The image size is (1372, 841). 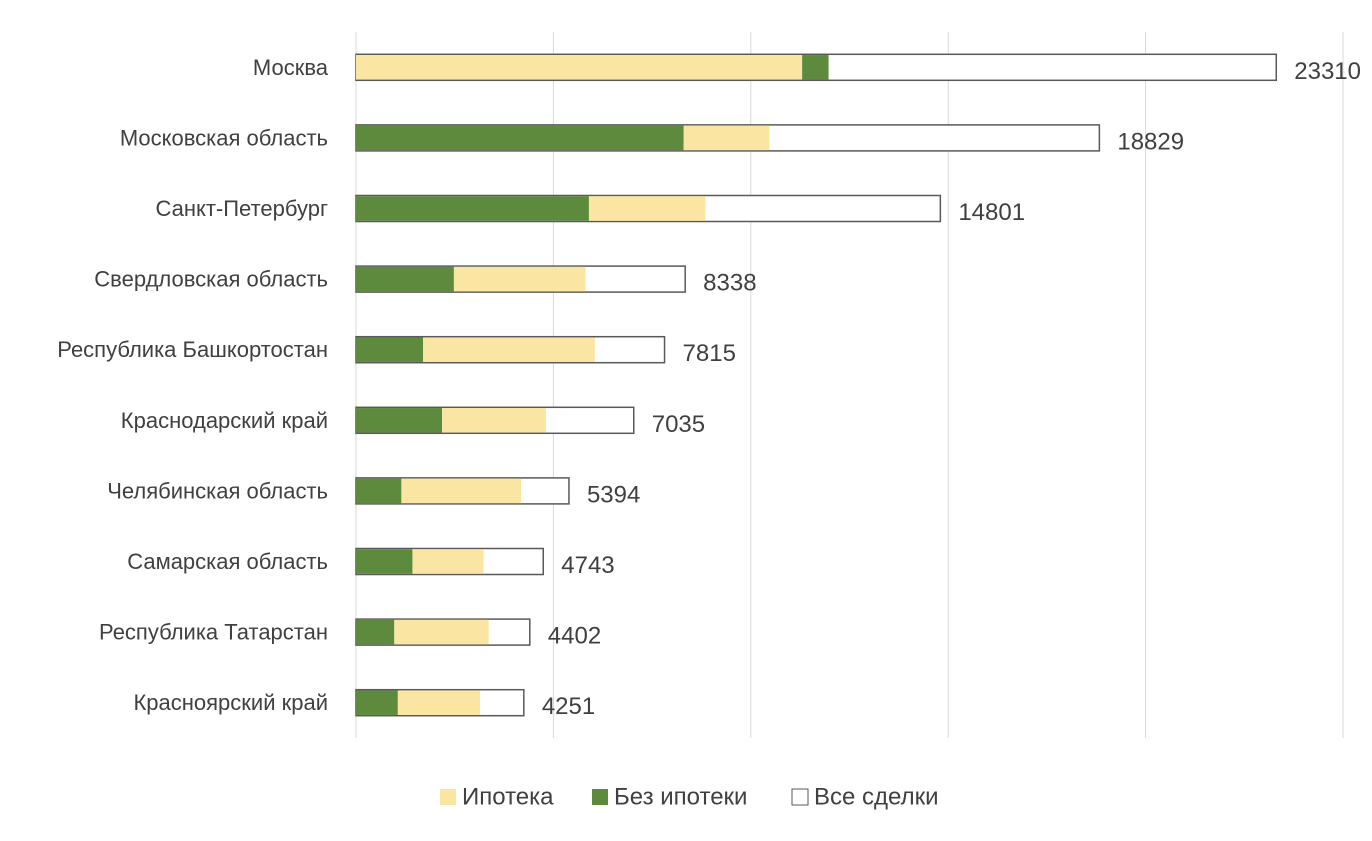 I want to click on data-label: 4251, so click(x=568, y=706).